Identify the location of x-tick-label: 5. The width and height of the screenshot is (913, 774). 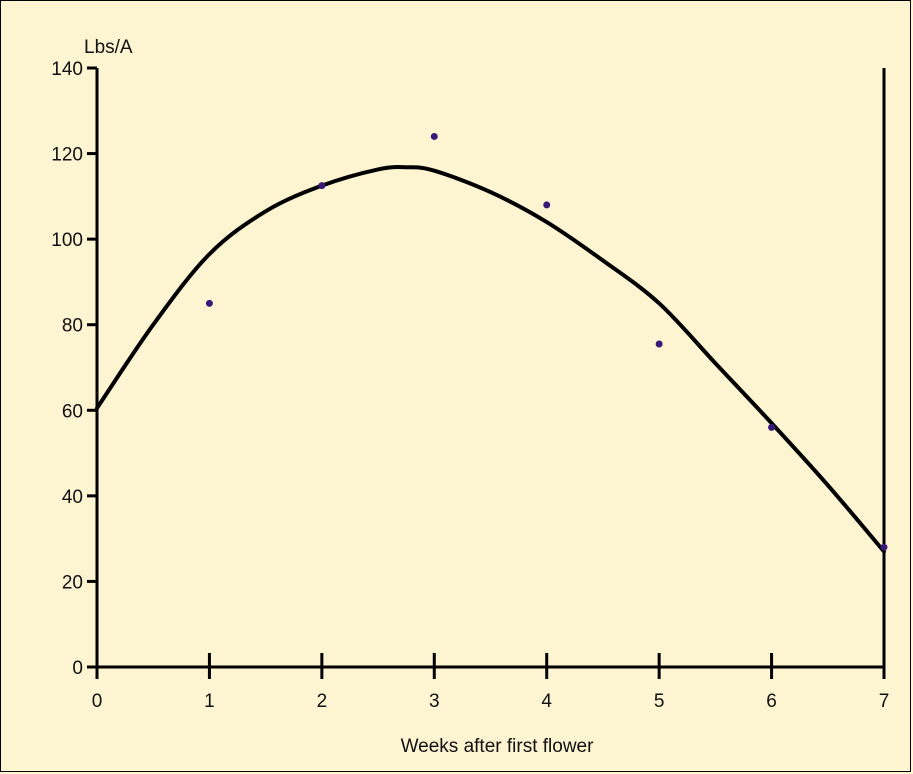
(659, 701).